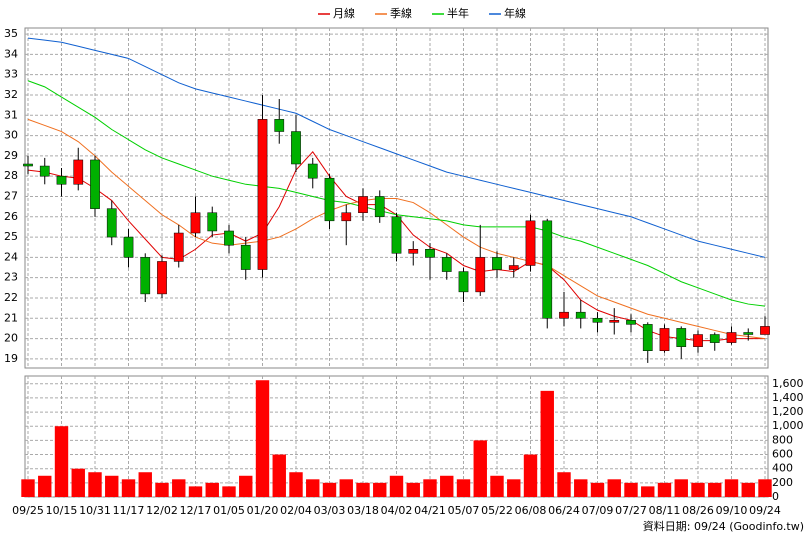 The width and height of the screenshot is (808, 540). Describe the element at coordinates (196, 510) in the screenshot. I see `x-tick-label: 12/17` at that location.